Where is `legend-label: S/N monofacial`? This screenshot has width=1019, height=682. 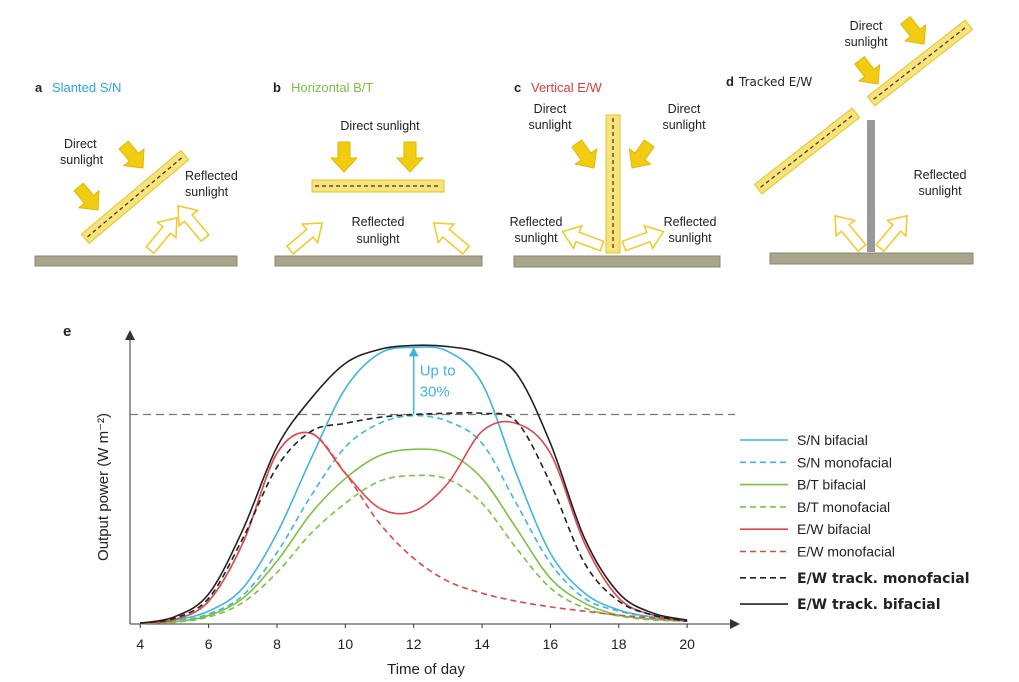
legend-label: S/N monofacial is located at coordinates (844, 462).